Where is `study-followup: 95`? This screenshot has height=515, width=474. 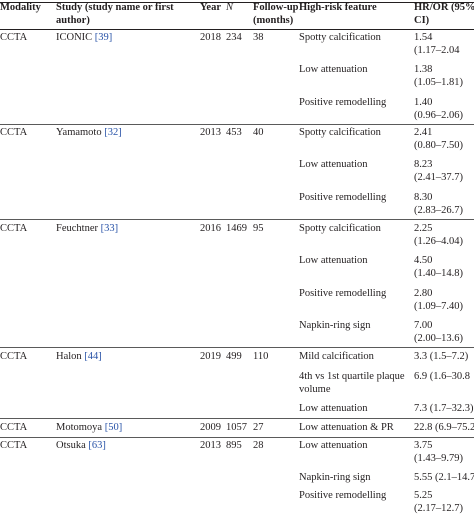
study-followup: 95 is located at coordinates (258, 228).